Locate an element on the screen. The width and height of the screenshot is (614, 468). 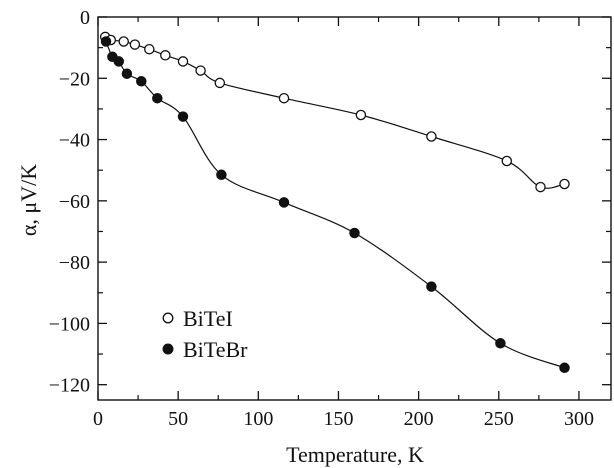
y-tick-label: −80 is located at coordinates (74, 263).